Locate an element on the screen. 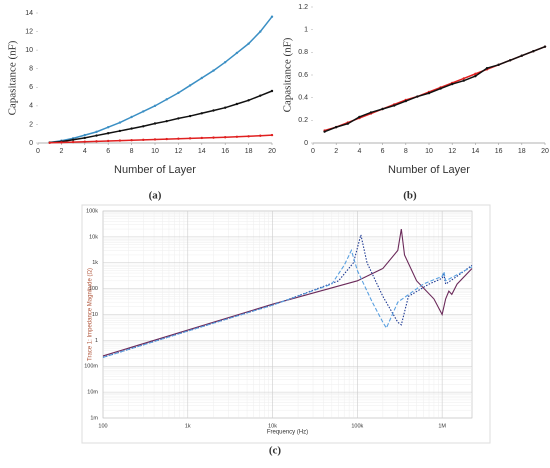  y-tick-label: 1m is located at coordinates (94, 418).